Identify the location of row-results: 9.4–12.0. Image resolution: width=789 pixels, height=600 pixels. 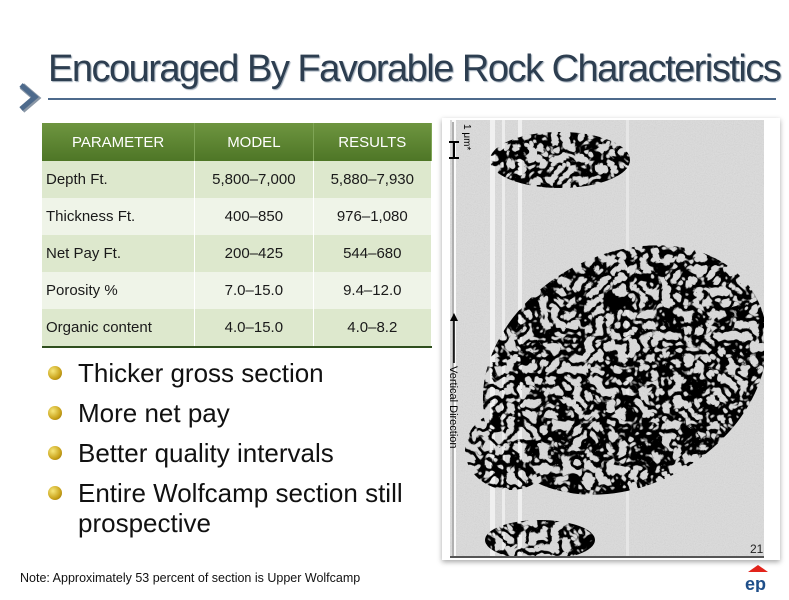
(373, 290).